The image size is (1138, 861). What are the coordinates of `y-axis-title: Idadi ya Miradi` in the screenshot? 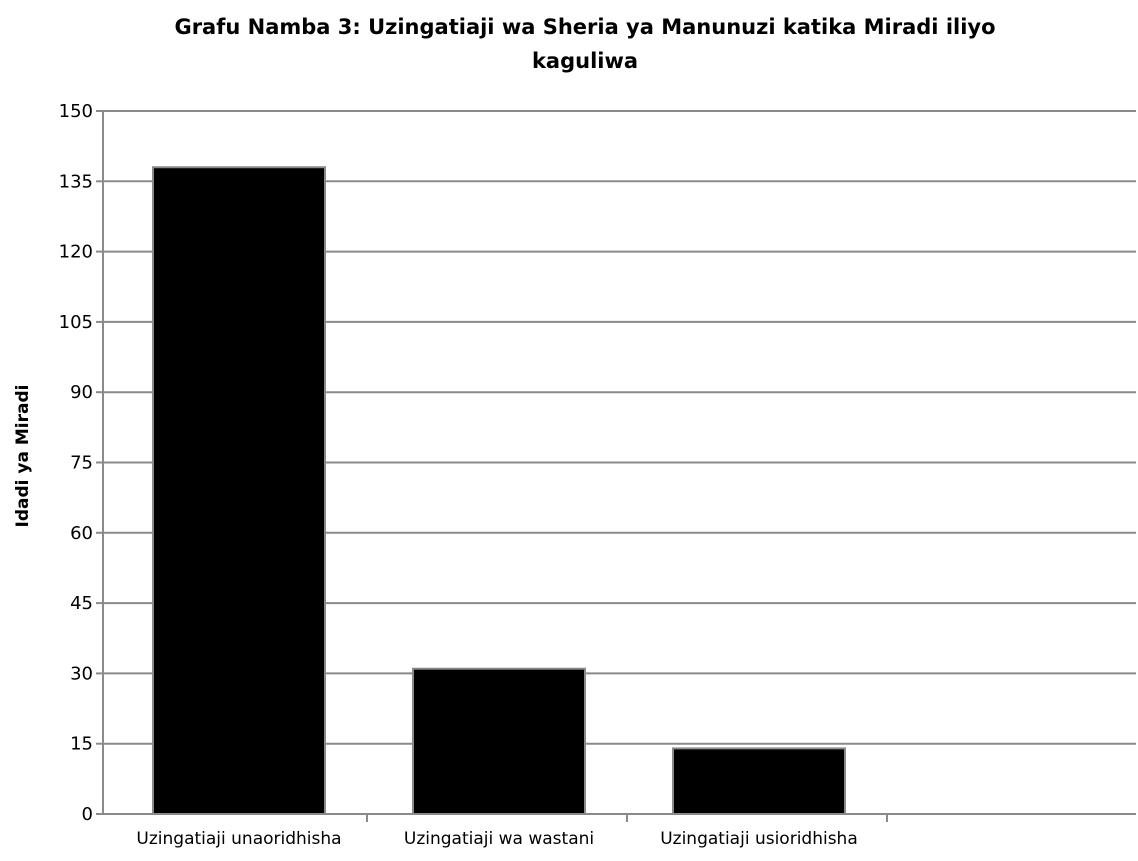 It's located at (23, 456).